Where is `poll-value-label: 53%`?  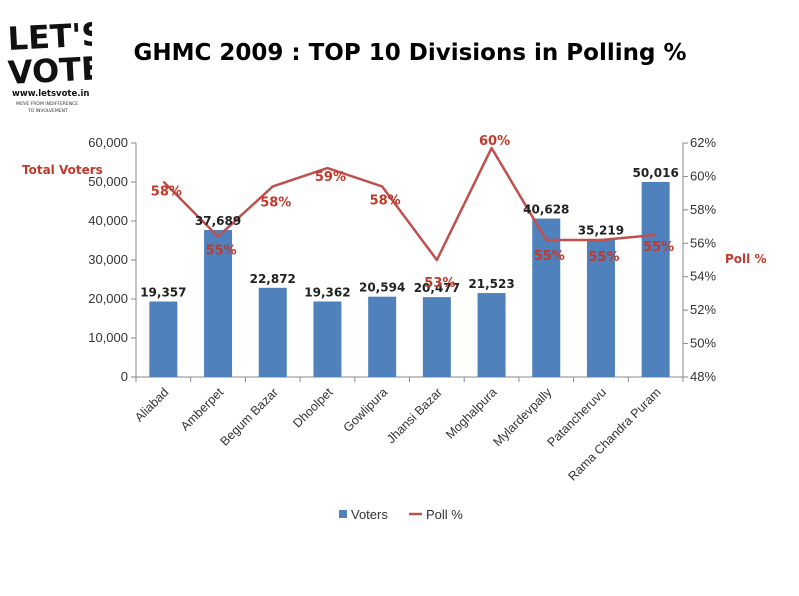 poll-value-label: 53% is located at coordinates (439, 283).